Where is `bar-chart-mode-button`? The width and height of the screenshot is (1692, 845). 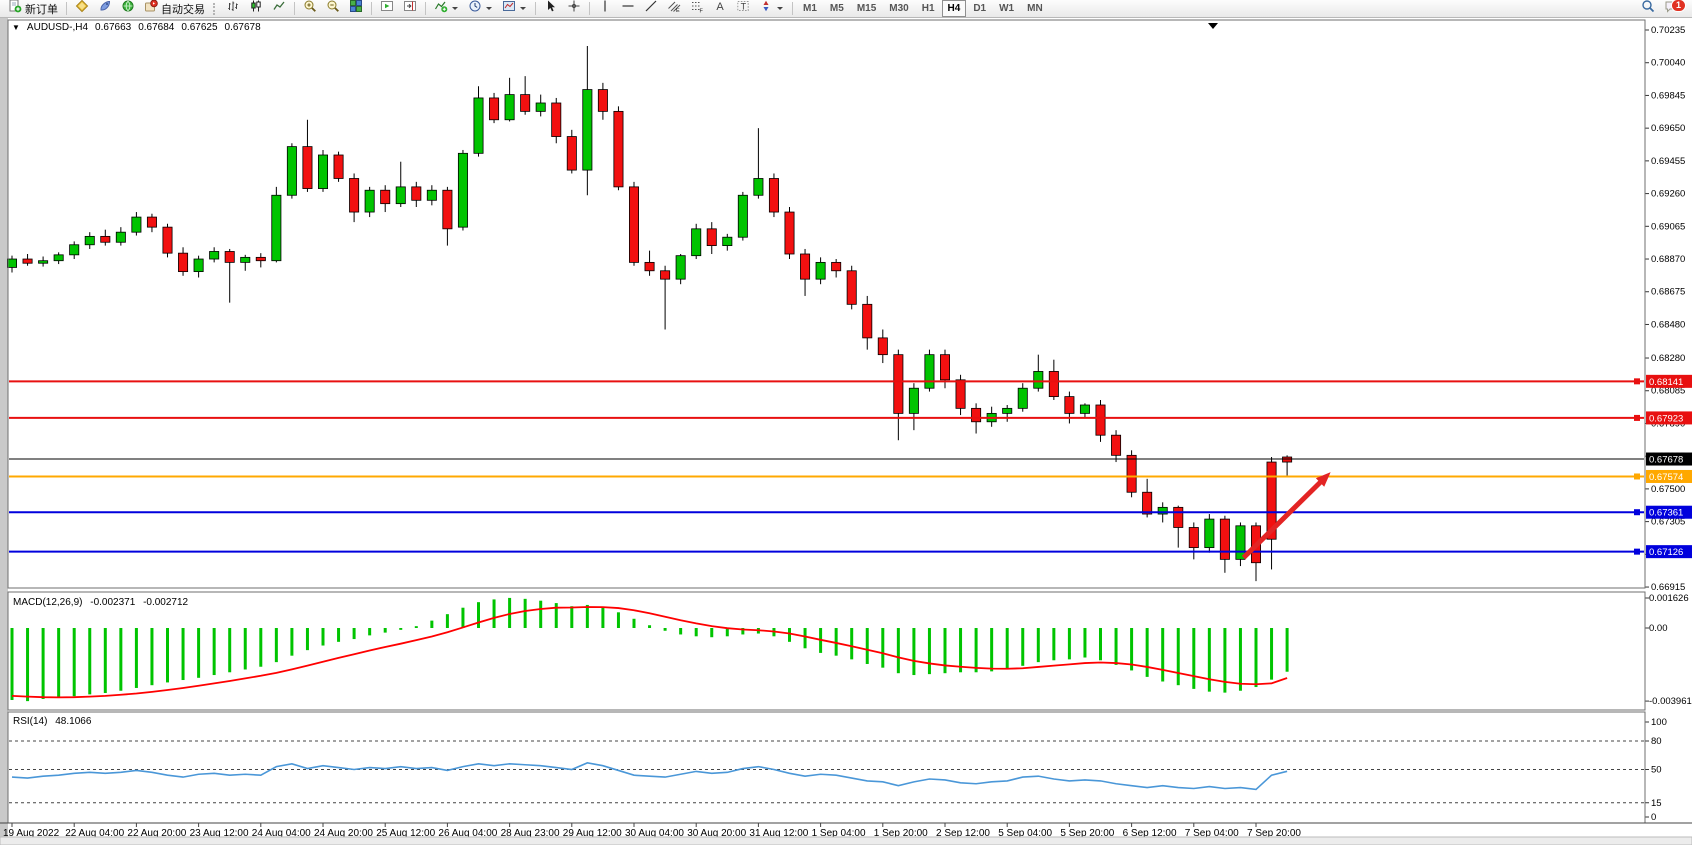
bar-chart-mode-button is located at coordinates (233, 9).